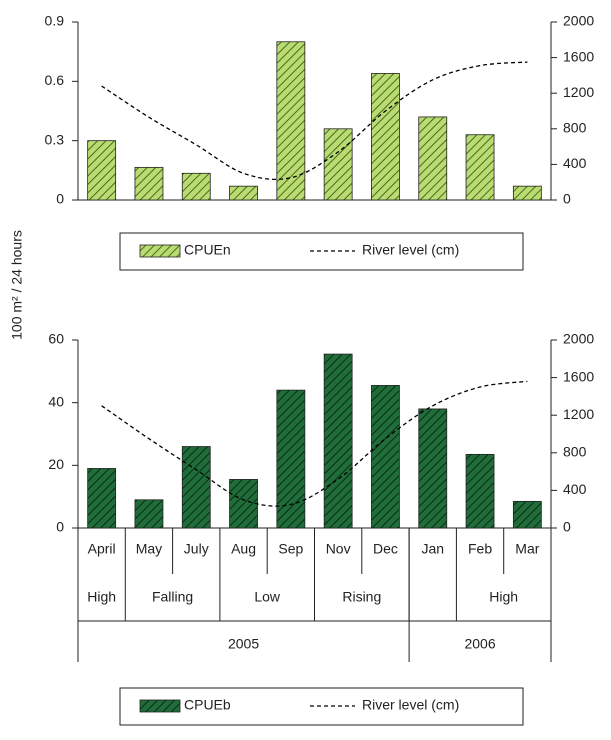 Image resolution: width=611 pixels, height=740 pixels. Describe the element at coordinates (432, 549) in the screenshot. I see `x-tick-label: Jan` at that location.